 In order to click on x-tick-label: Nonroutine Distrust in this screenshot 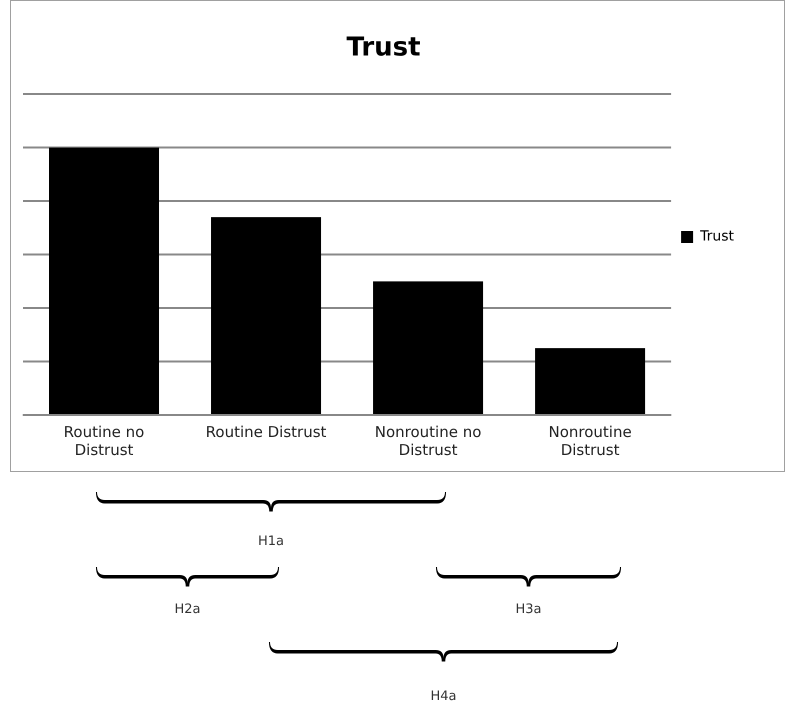, I will do `click(590, 440)`.